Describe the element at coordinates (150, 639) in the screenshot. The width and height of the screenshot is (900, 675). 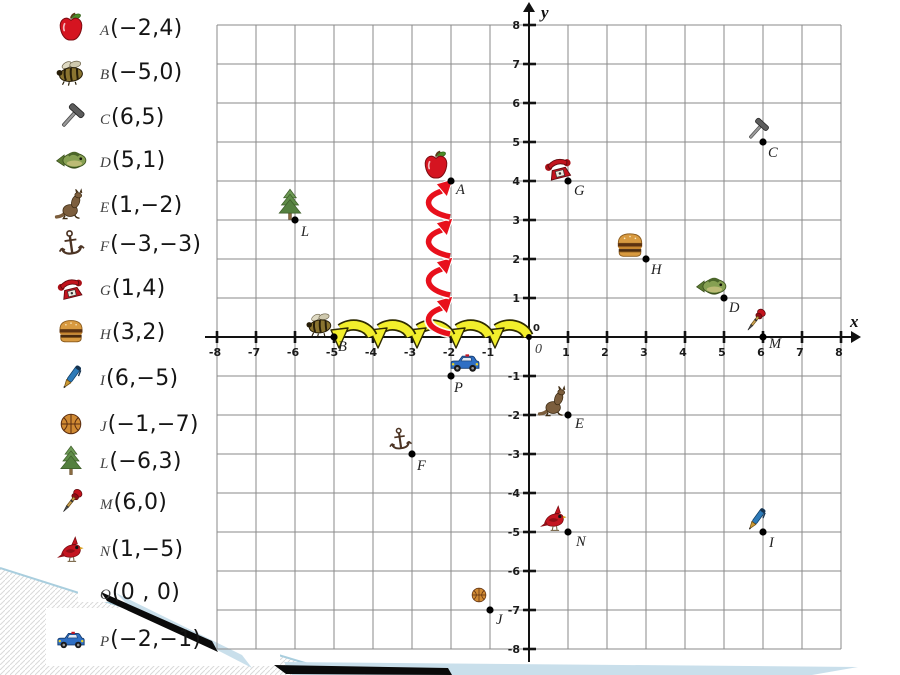
I see `legend-label: P(−2,−1)` at that location.